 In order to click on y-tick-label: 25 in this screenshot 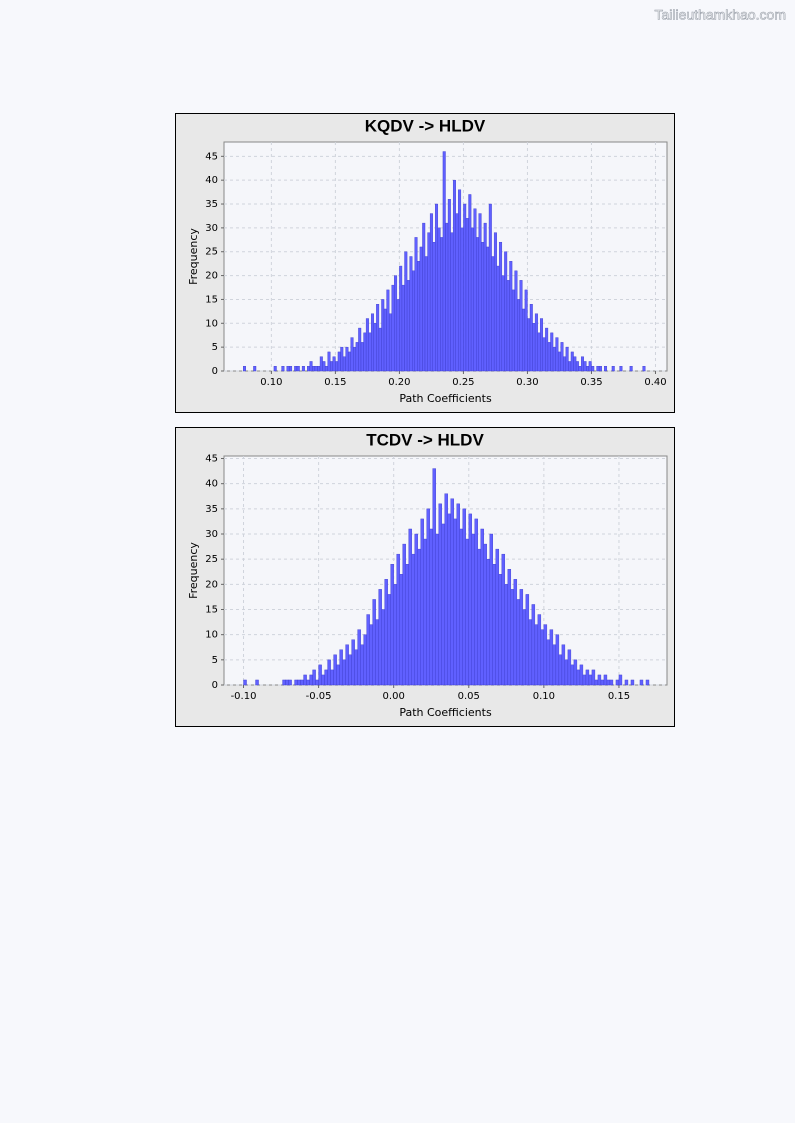, I will do `click(211, 559)`.